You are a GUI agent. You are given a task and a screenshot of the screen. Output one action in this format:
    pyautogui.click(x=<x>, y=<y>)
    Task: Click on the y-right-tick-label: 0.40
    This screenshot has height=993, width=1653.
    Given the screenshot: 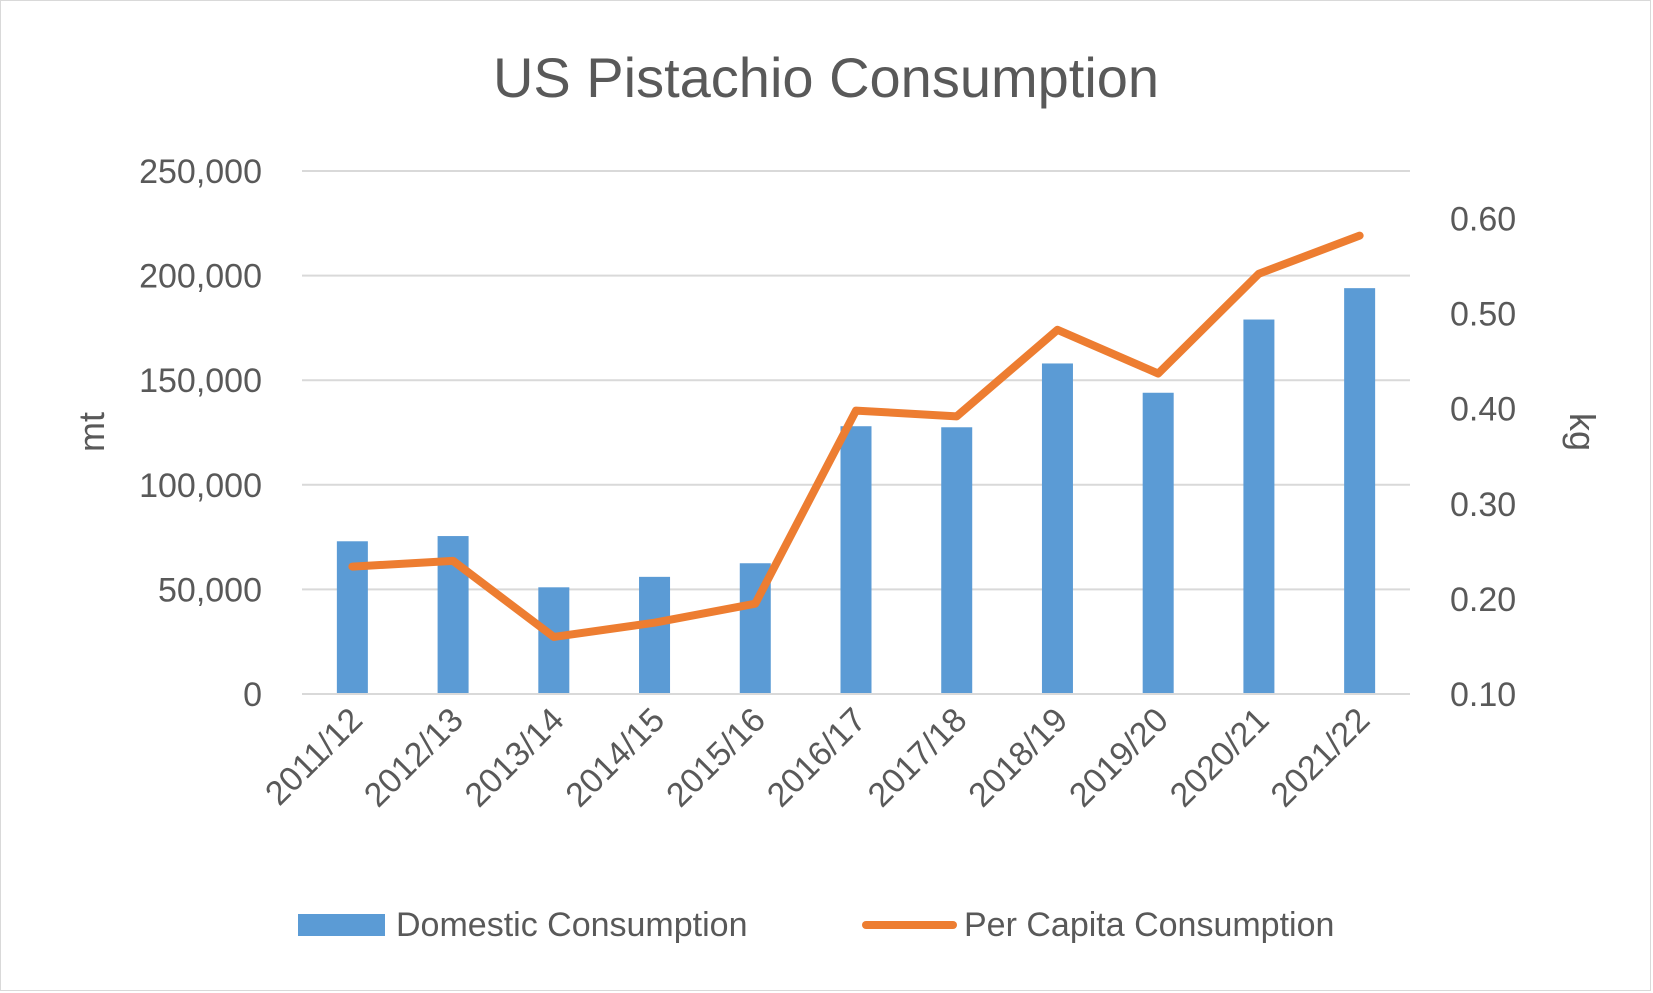 What is the action you would take?
    pyautogui.click(x=1483, y=410)
    